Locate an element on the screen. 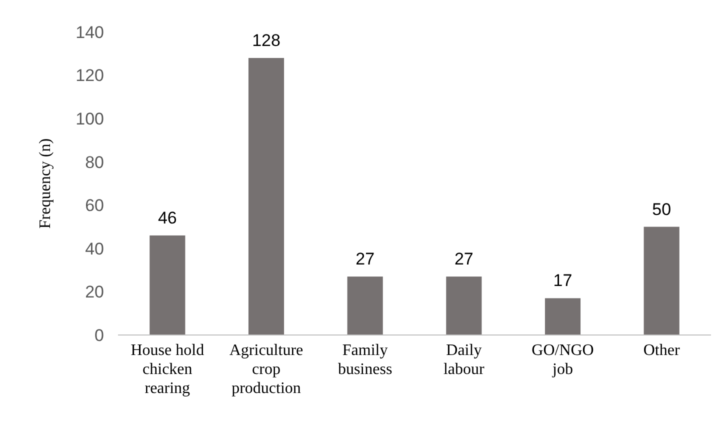 The height and width of the screenshot is (421, 721). x-tick-label: Daily labour is located at coordinates (464, 360).